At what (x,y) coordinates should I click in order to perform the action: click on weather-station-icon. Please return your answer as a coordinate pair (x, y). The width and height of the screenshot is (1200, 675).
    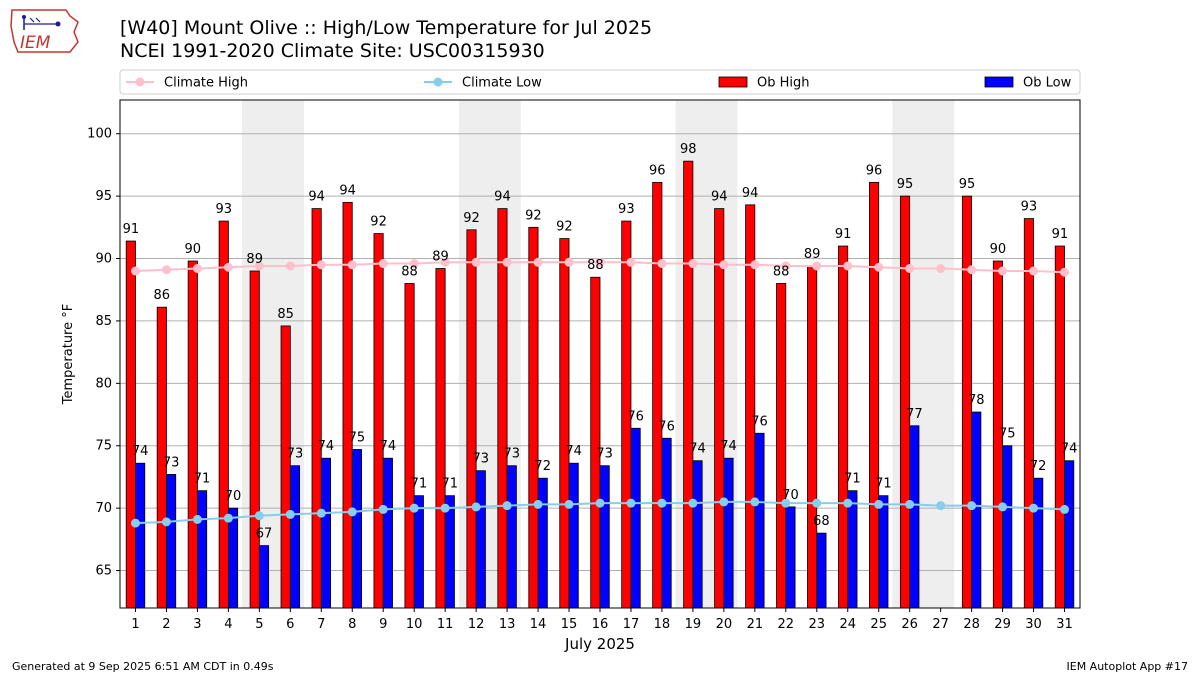
    Looking at the image, I should click on (41, 22).